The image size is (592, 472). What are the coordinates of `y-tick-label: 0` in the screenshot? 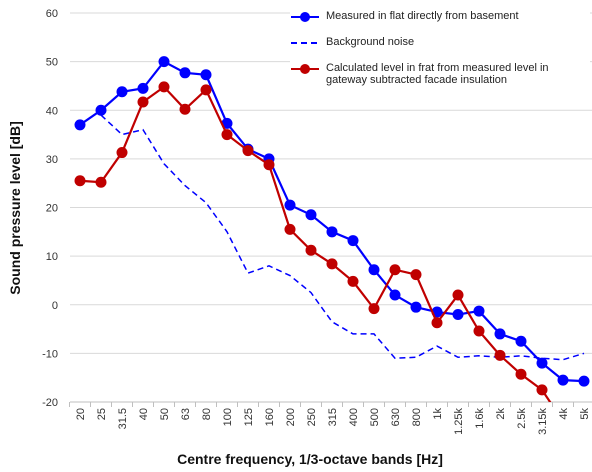 It's located at (55, 306).